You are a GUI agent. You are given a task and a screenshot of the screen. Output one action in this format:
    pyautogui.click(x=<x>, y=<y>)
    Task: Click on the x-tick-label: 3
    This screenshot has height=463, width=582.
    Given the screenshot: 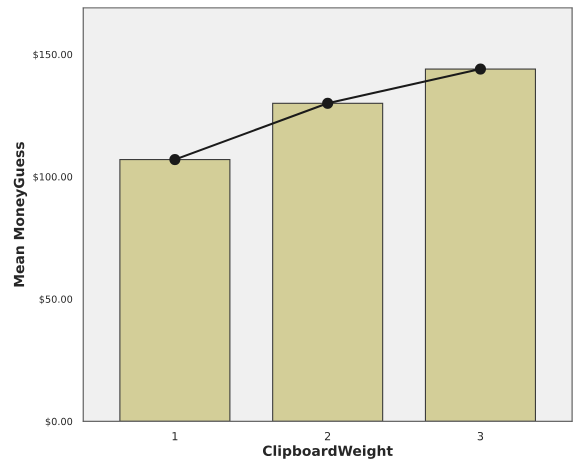 What is the action you would take?
    pyautogui.click(x=481, y=436)
    